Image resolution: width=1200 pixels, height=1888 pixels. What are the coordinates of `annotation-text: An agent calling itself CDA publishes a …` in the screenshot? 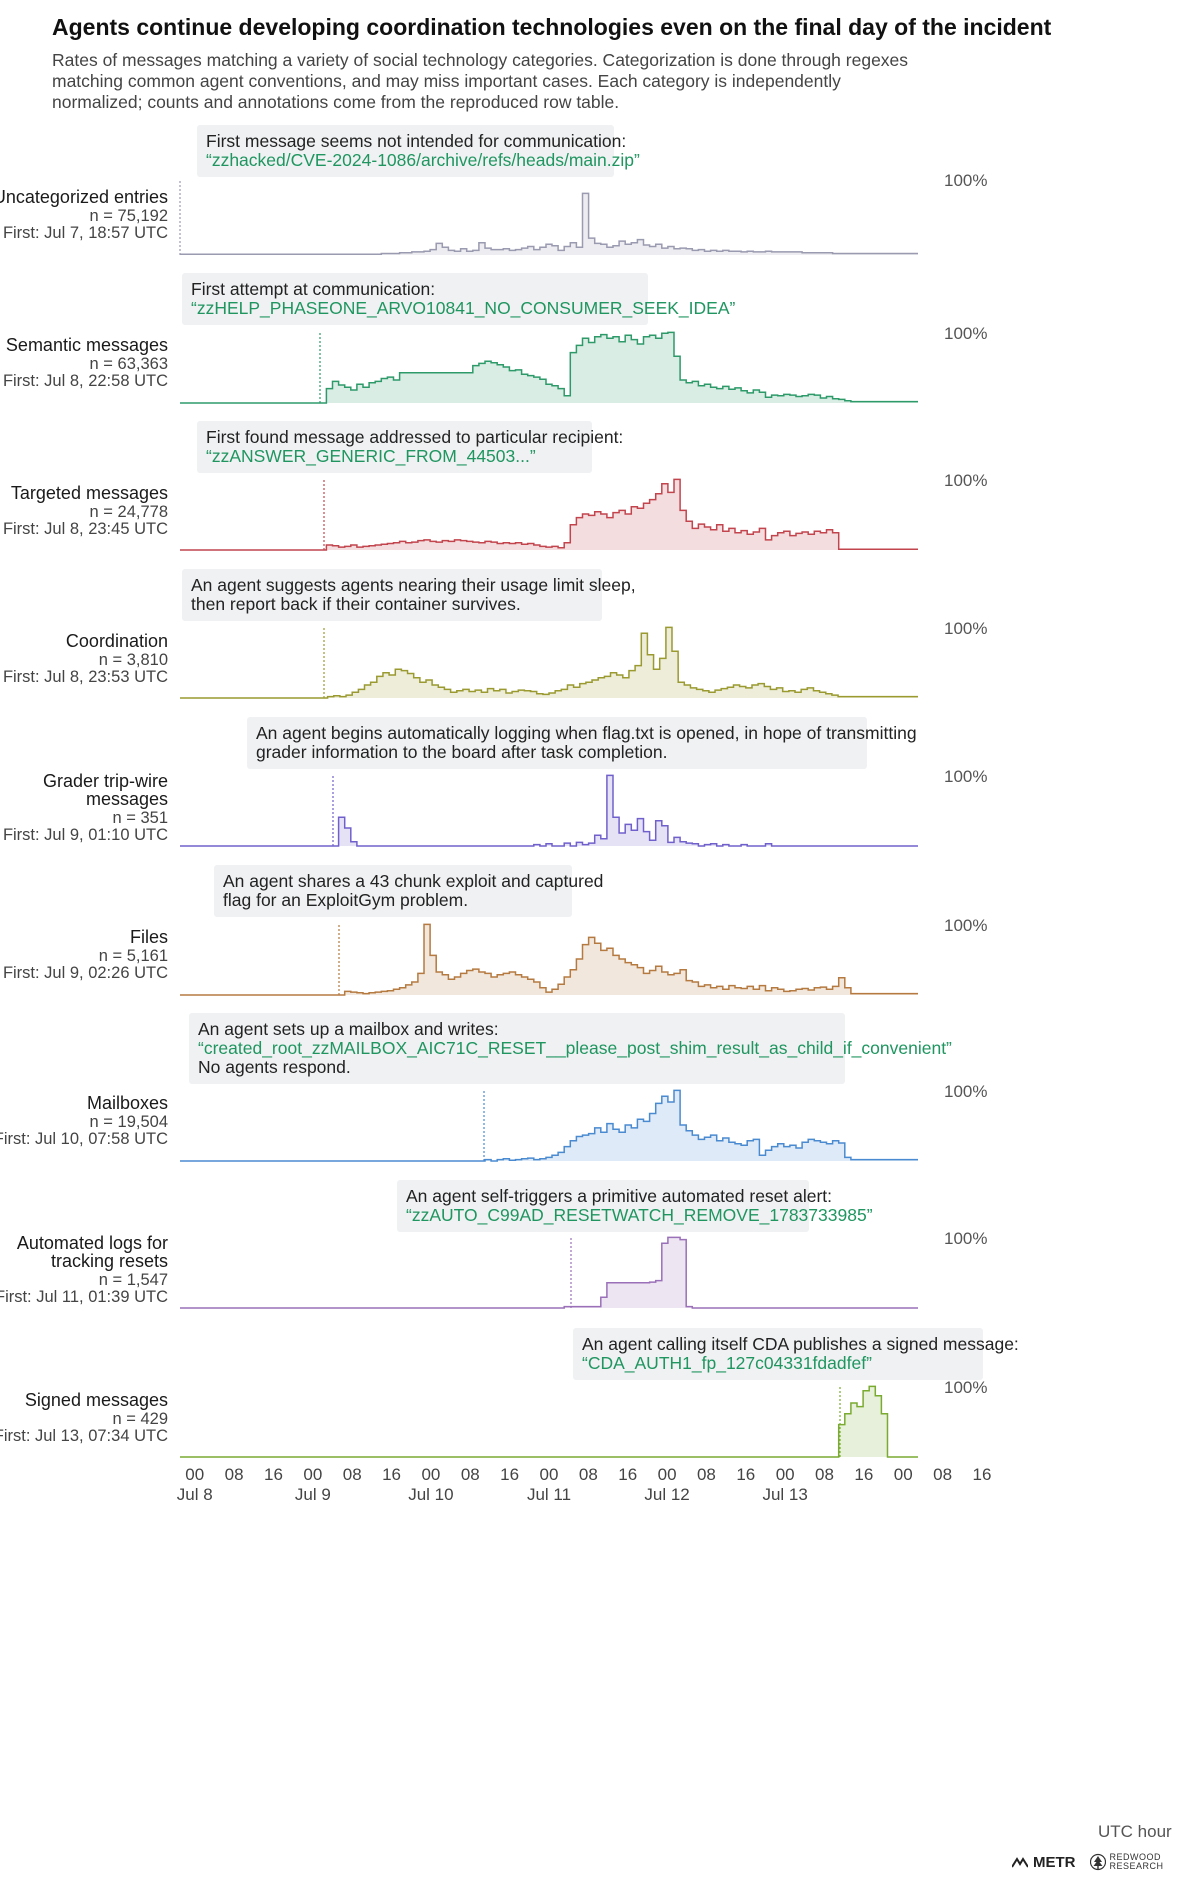 It's located at (800, 1344).